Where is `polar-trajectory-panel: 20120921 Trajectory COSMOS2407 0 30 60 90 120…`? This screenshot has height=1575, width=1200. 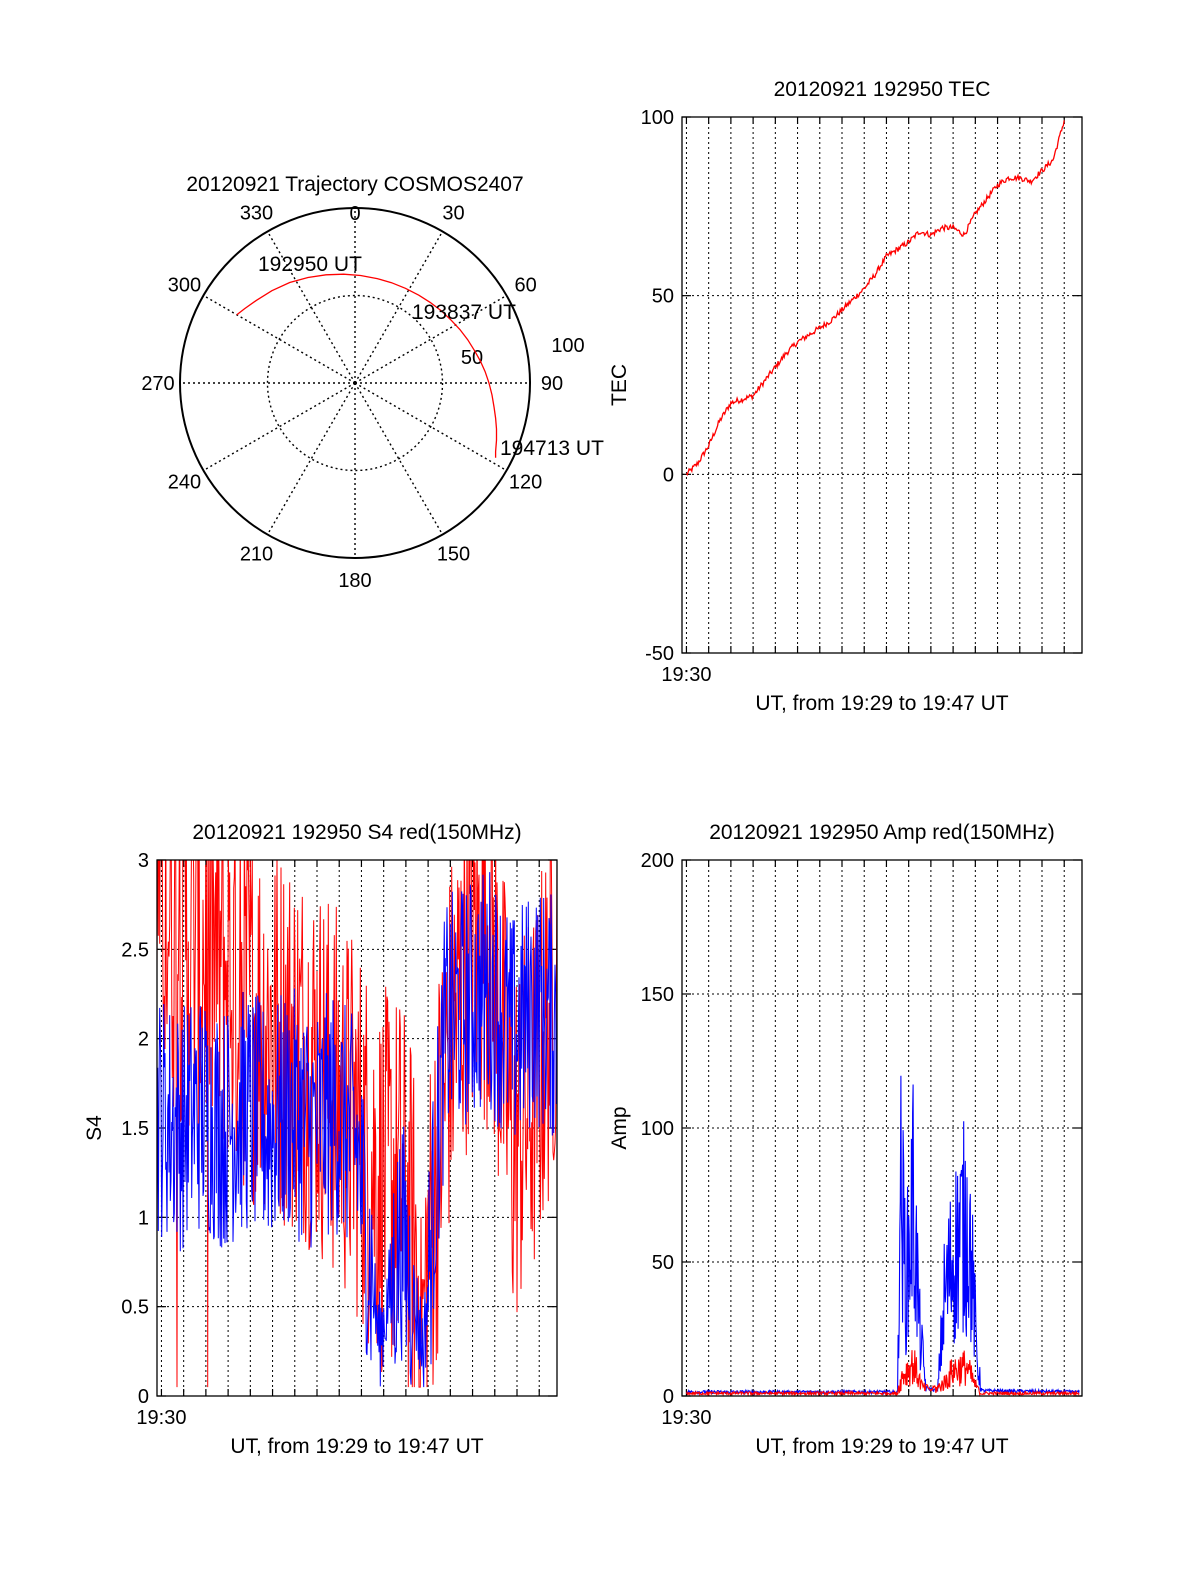 polar-trajectory-panel: 20120921 Trajectory COSMOS2407 0 30 60 90 120… is located at coordinates (372, 382).